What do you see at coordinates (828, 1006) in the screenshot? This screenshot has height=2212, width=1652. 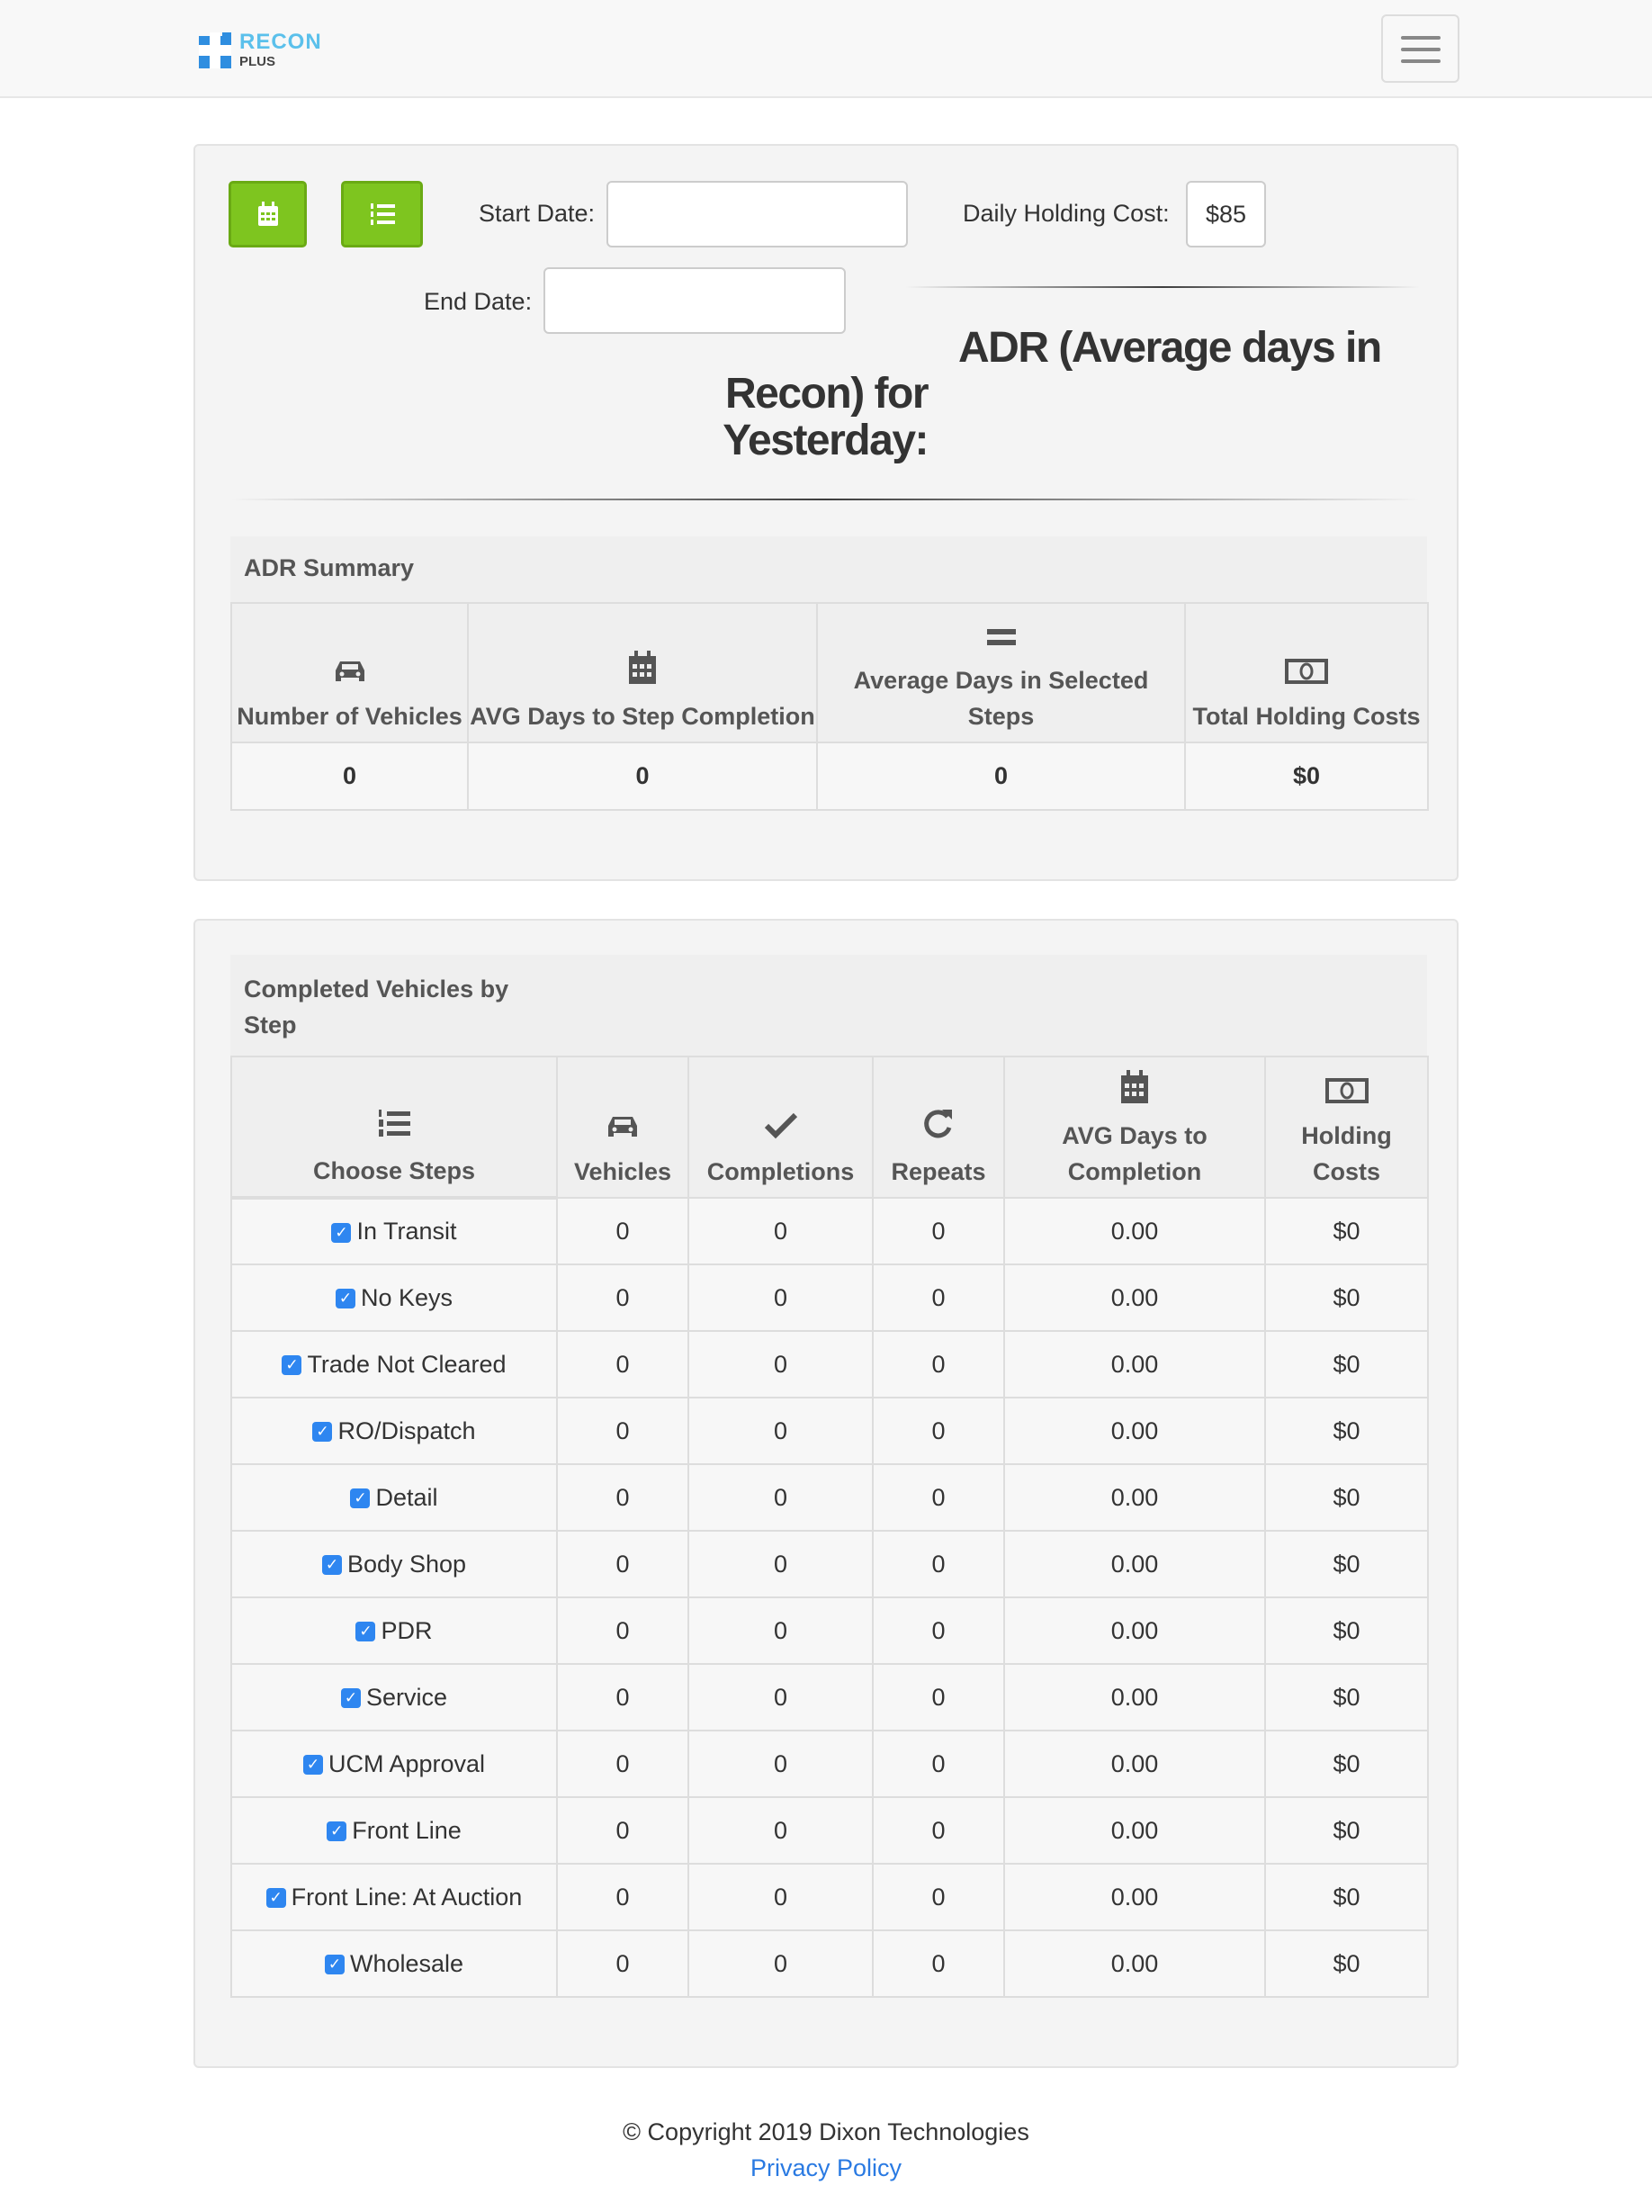 I see `completed-vehicles-title: Completed Vehicles by Step` at bounding box center [828, 1006].